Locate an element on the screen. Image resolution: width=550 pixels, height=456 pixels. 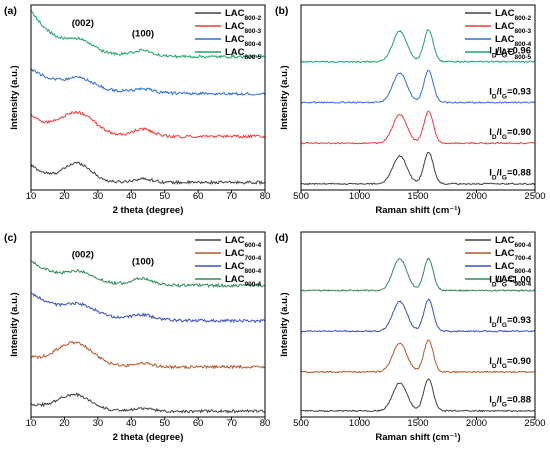
id-ig-ratio-label: ID/IG=1.00 is located at coordinates (510, 281).